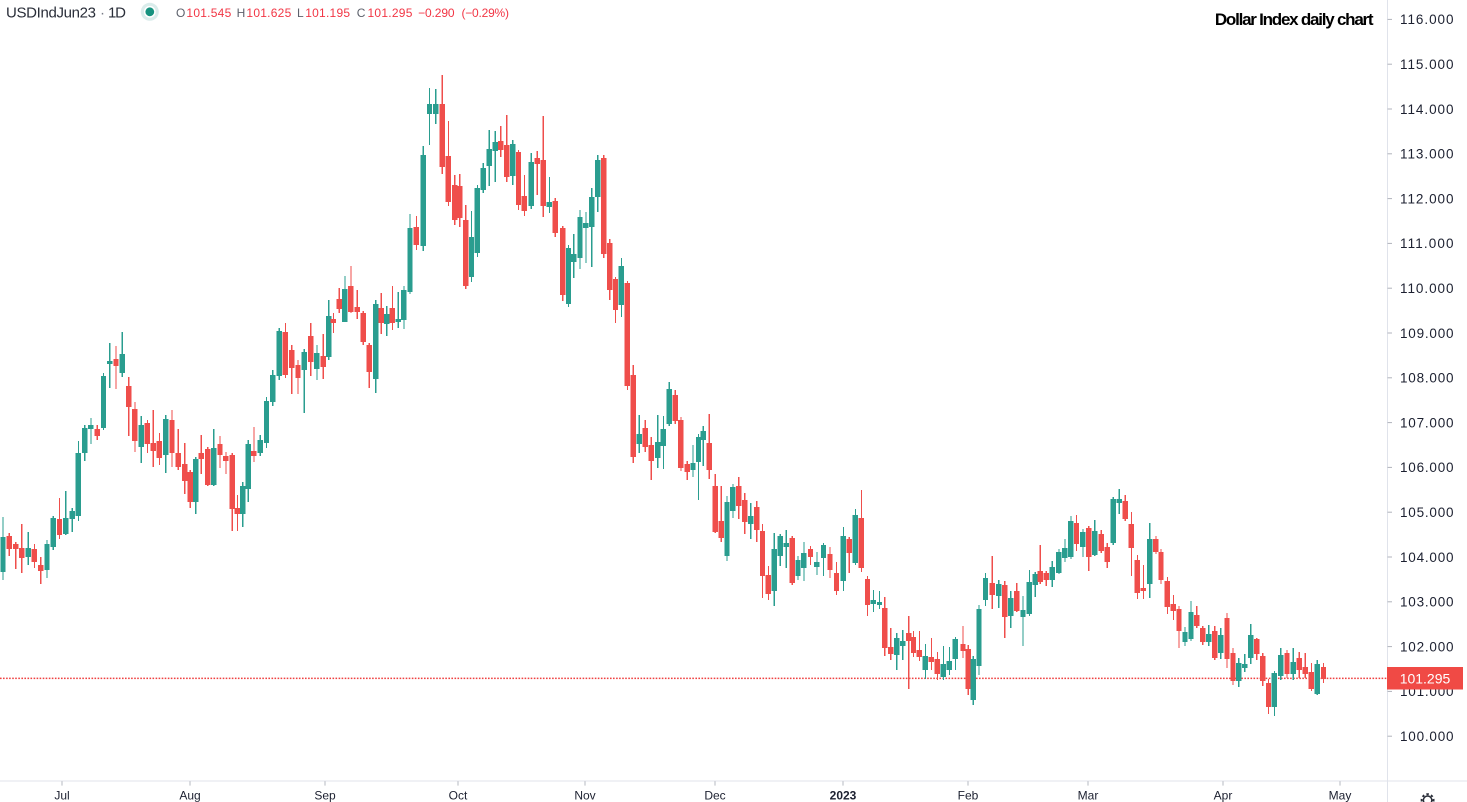  What do you see at coordinates (61, 795) in the screenshot?
I see `svg-text: Jul` at bounding box center [61, 795].